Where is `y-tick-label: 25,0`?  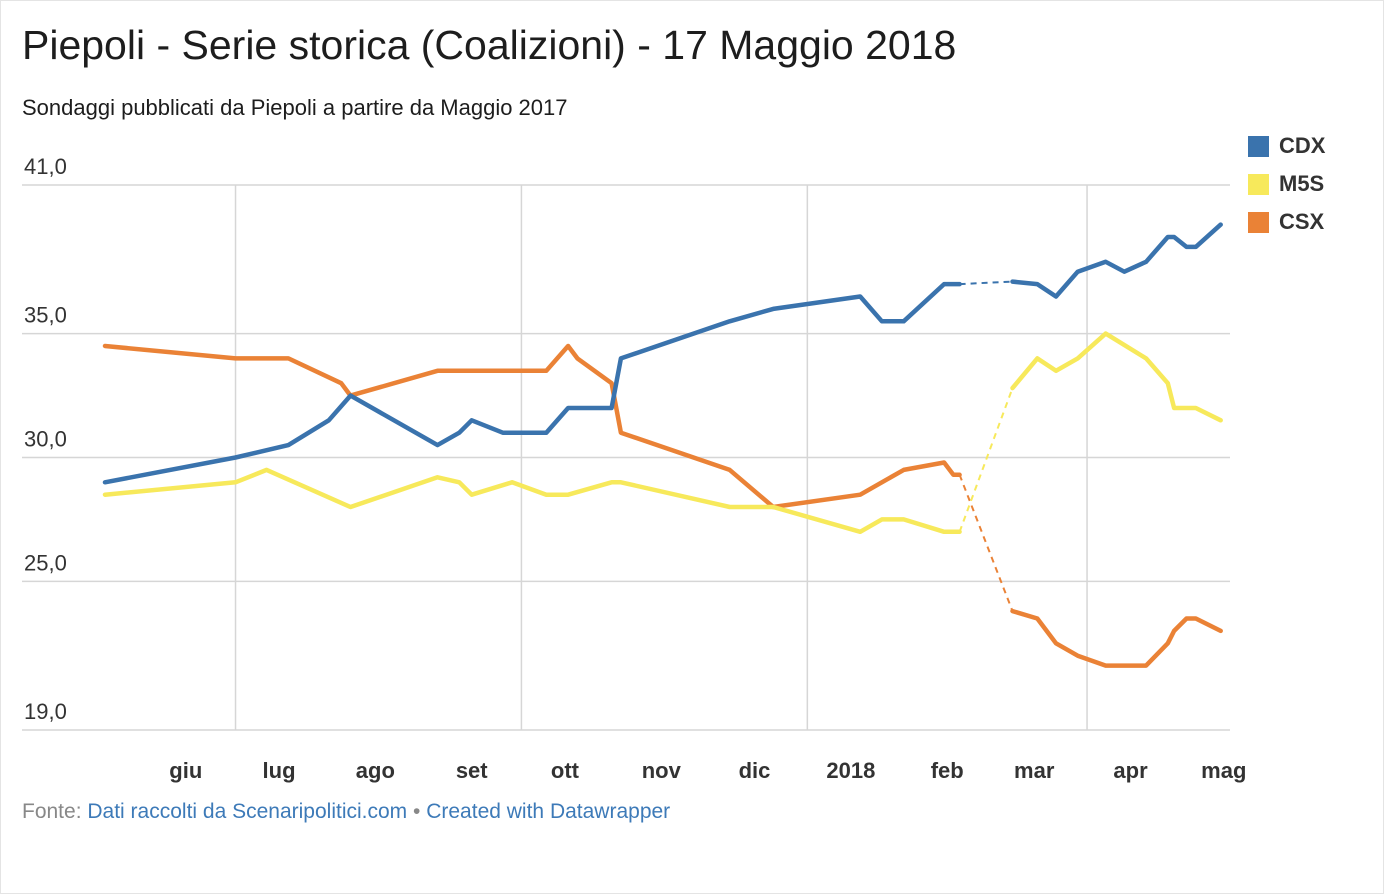 y-tick-label: 25,0 is located at coordinates (45, 562).